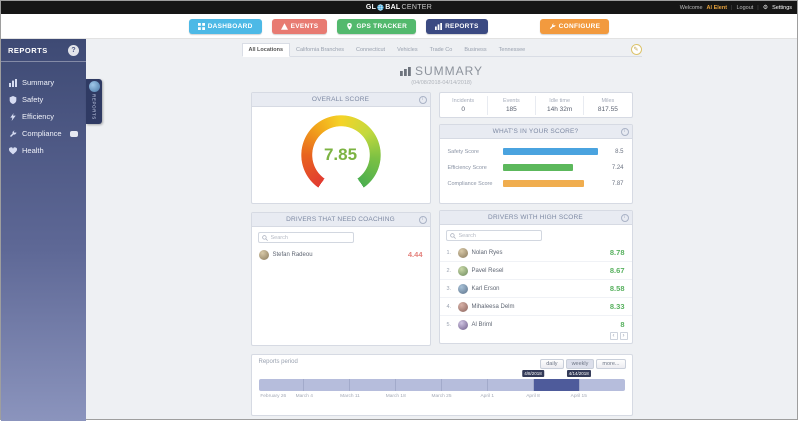 This screenshot has height=422, width=800. Describe the element at coordinates (470, 183) in the screenshot. I see `score-label: Compliance Score` at that location.